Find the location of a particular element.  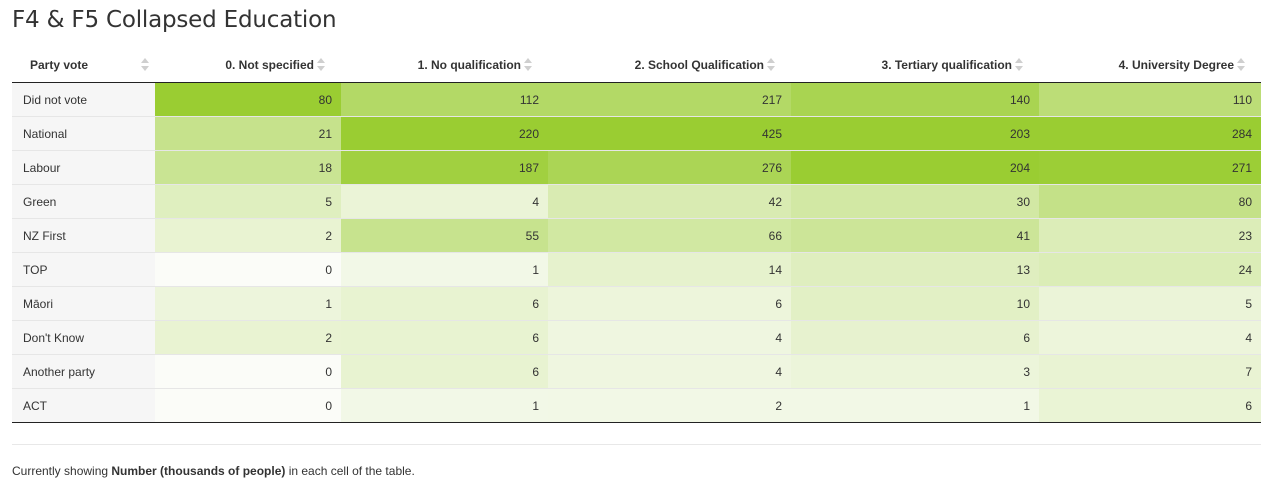

heat-cell: 110 is located at coordinates (1150, 99).